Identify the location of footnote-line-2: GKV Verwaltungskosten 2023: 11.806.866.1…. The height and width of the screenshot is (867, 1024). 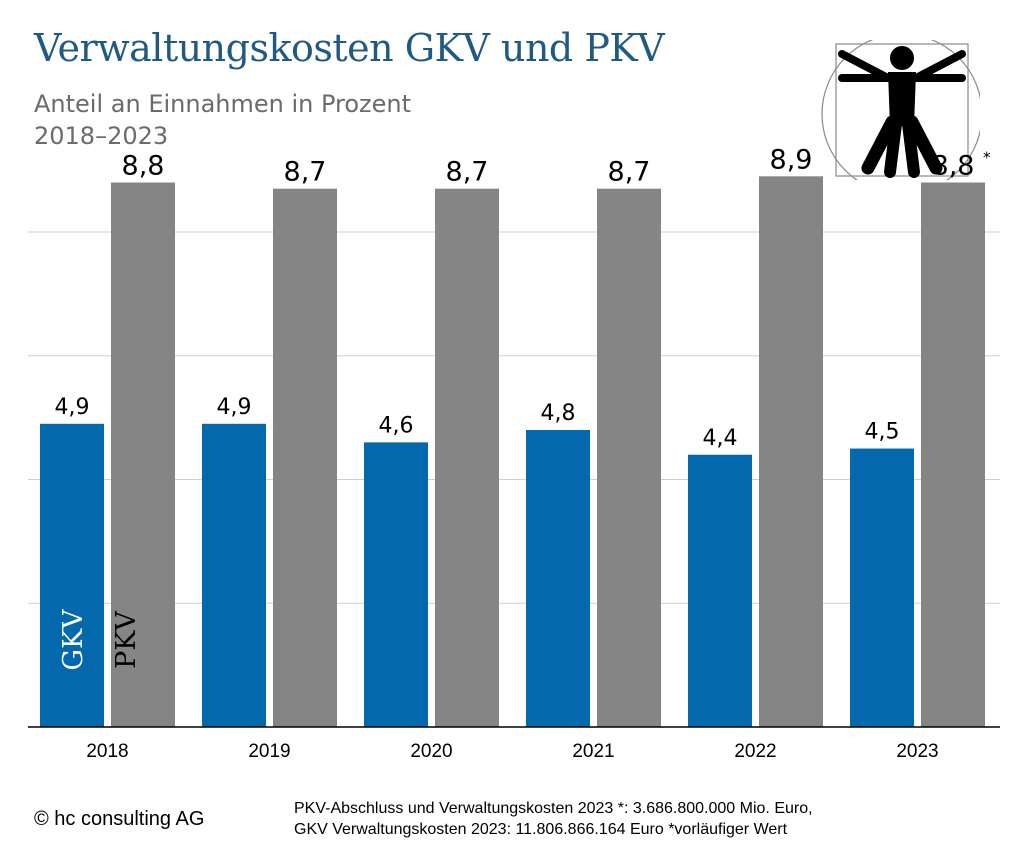
(541, 829).